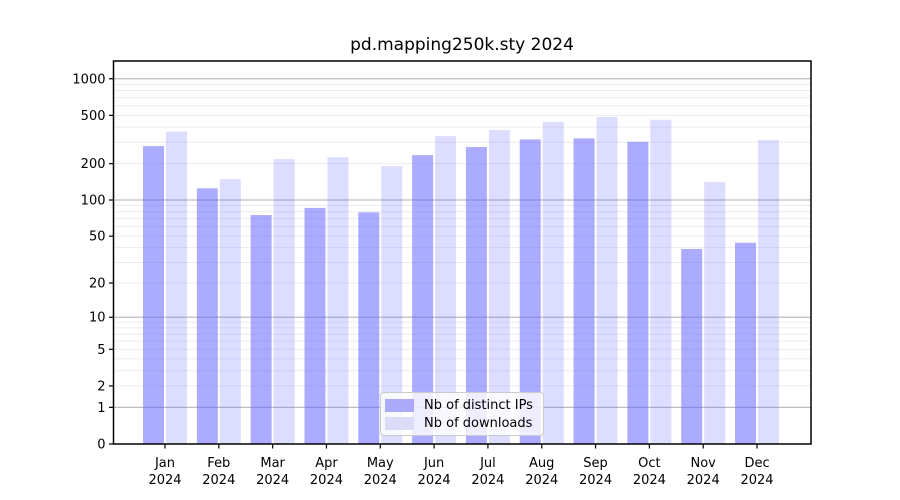  What do you see at coordinates (423, 300) in the screenshot?
I see `bar-distinct-ips-Jun` at bounding box center [423, 300].